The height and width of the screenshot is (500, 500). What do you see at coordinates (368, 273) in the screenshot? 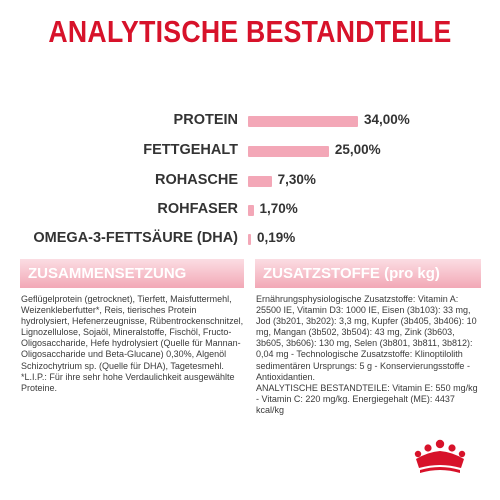
I see `additives-heading: ZUSATZSTOFFE (pro kg)` at bounding box center [368, 273].